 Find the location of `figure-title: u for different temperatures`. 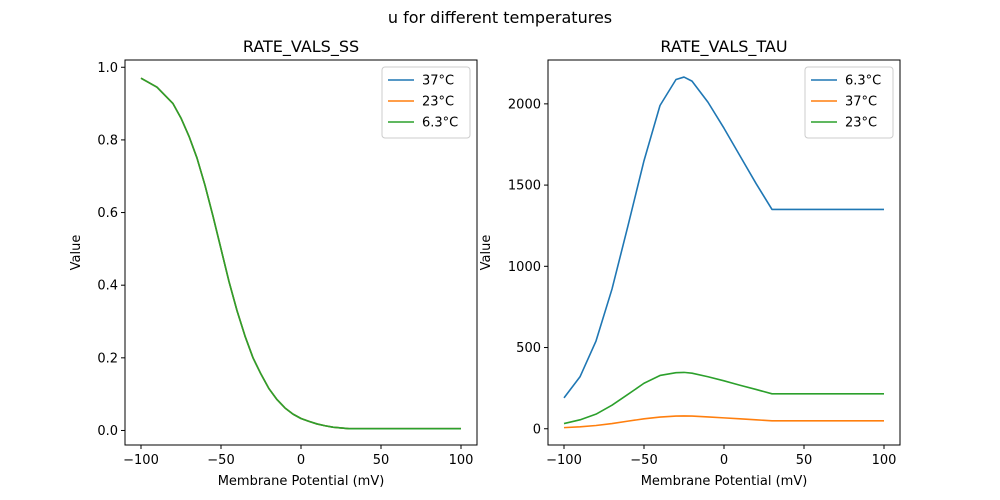

figure-title: u for different temperatures is located at coordinates (500, 17).